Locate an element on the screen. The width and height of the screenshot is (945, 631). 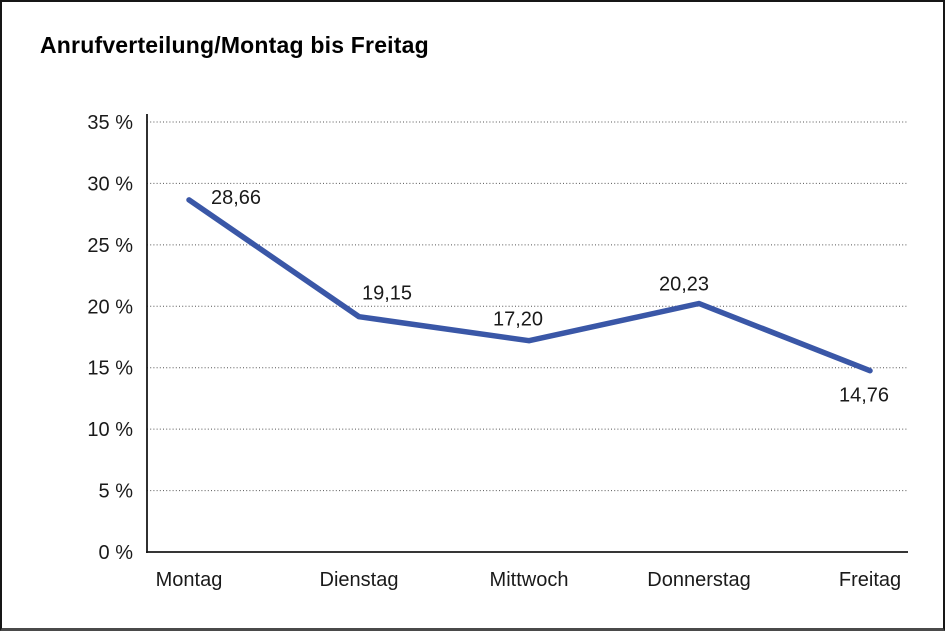
y-axis-tick-label: 5 % is located at coordinates (116, 492).